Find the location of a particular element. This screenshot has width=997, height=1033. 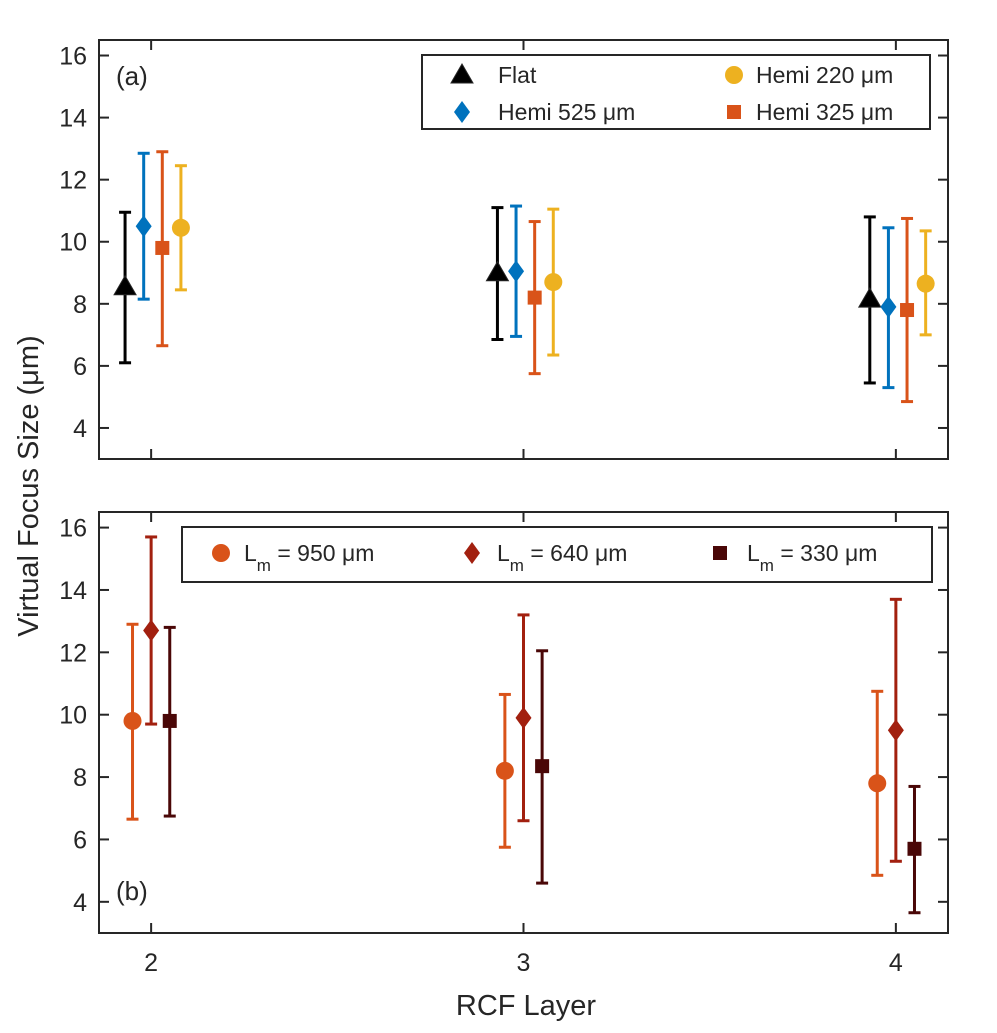

panel-a-label: (a) is located at coordinates (132, 76).